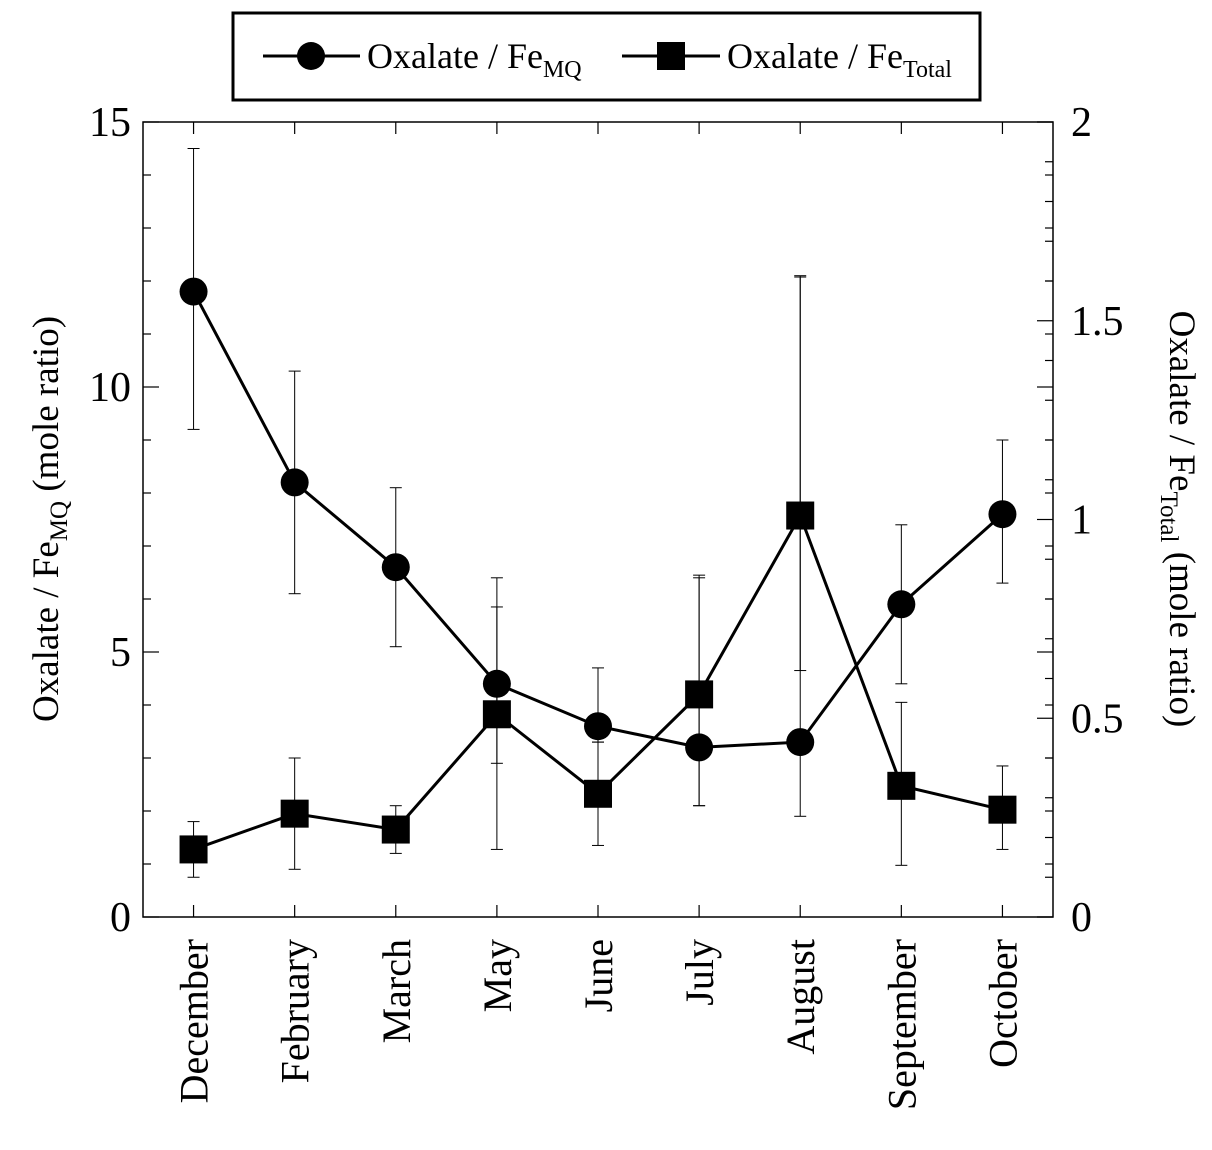 The width and height of the screenshot is (1212, 1150). Describe the element at coordinates (497, 975) in the screenshot. I see `x-tick-label: May` at that location.